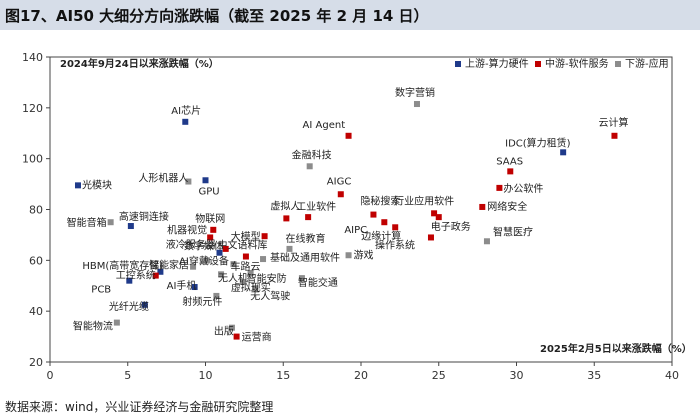 Image resolution: width=700 pixels, height=420 pixels. I want to click on point-label: 智能家居, so click(169, 265).